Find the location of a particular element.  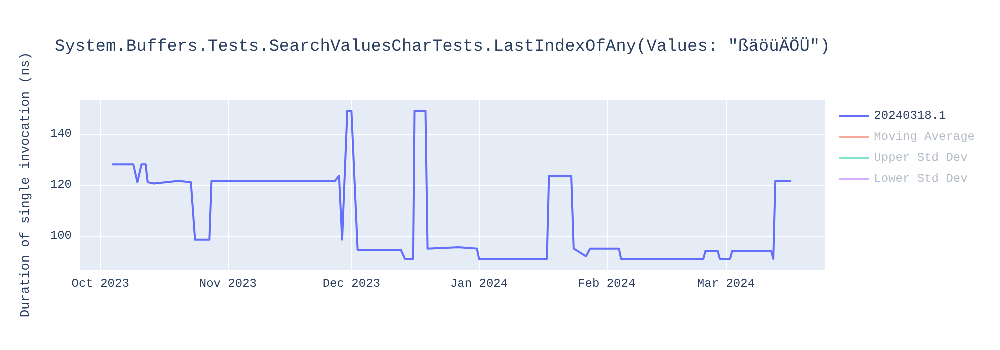

y-axis-title: Duration of single invocation (ns) is located at coordinates (25, 185).